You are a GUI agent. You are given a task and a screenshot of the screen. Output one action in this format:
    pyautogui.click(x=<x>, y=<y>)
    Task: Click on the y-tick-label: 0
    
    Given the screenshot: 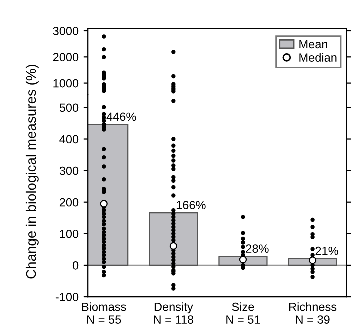 What is the action you would take?
    pyautogui.click(x=75, y=266)
    